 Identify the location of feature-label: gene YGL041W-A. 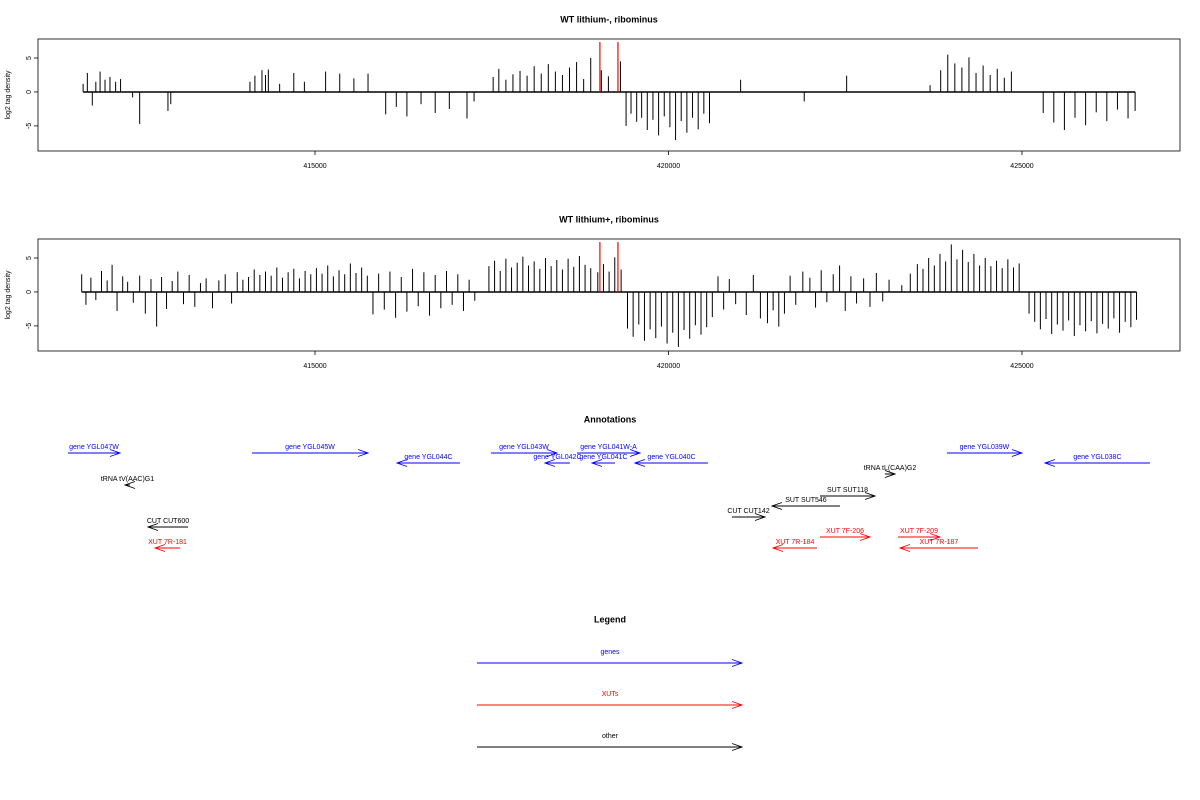
(608, 447).